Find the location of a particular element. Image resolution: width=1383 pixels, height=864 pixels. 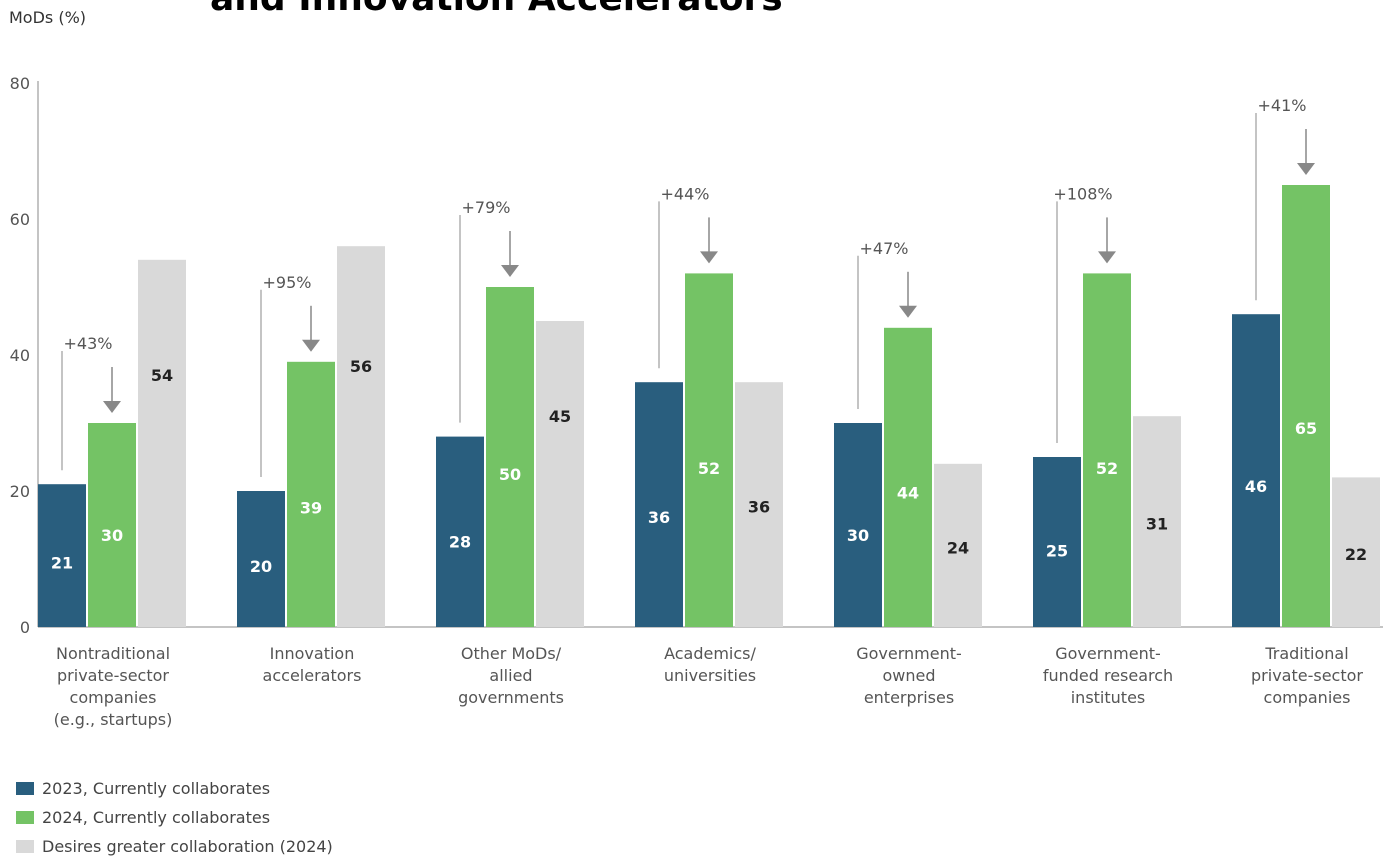

category-label: governments is located at coordinates (511, 697).